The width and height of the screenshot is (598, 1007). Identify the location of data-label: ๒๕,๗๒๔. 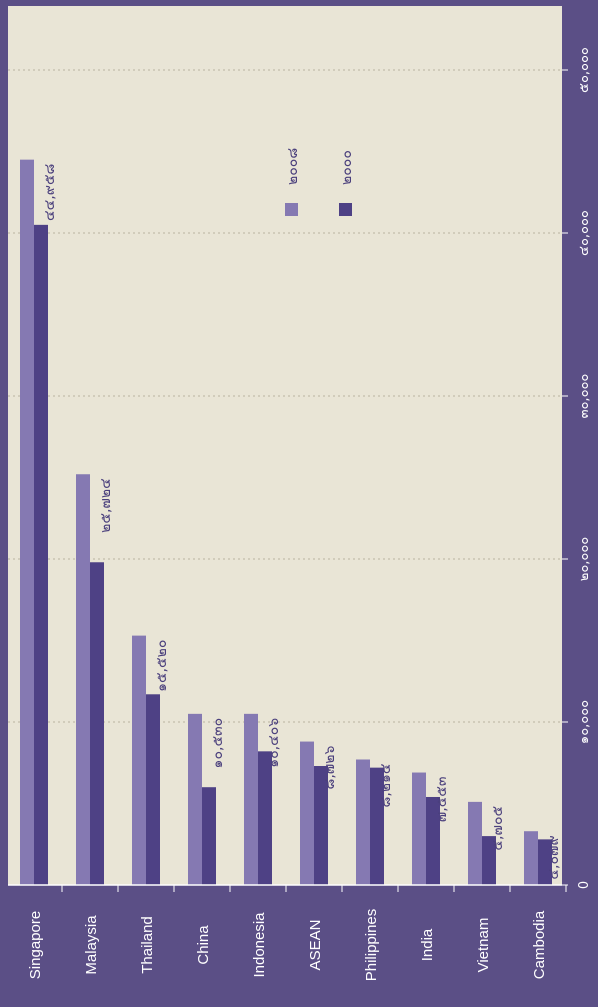
(106, 505).